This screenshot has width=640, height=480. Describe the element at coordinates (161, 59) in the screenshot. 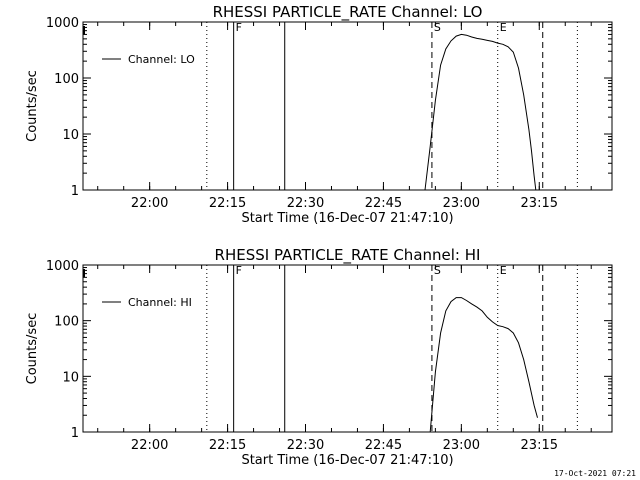

I see `legend-entry: Channel: LO` at that location.